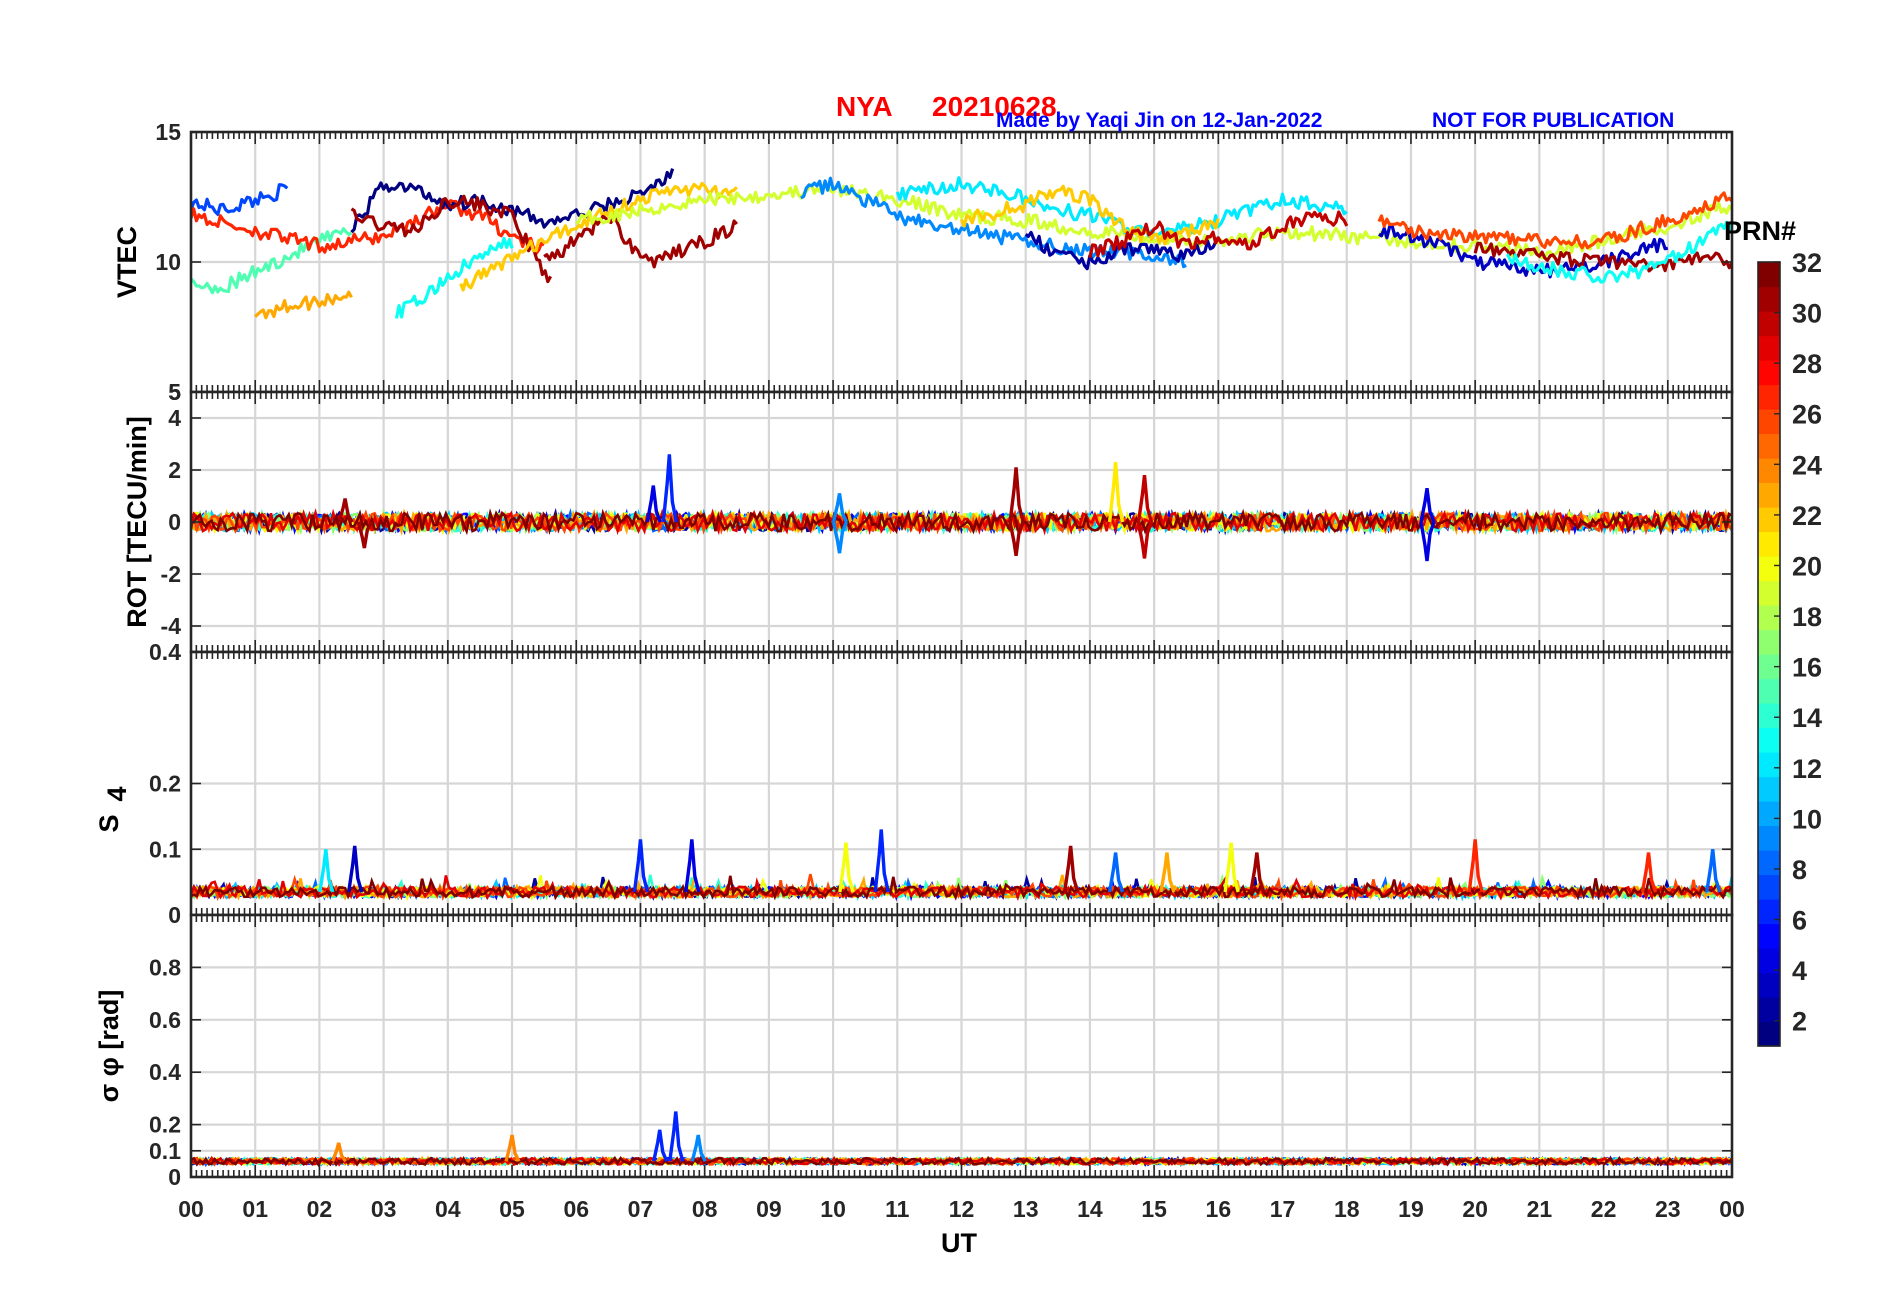 This screenshot has width=1902, height=1292. What do you see at coordinates (174, 470) in the screenshot?
I see `y-tick-label: 2` at bounding box center [174, 470].